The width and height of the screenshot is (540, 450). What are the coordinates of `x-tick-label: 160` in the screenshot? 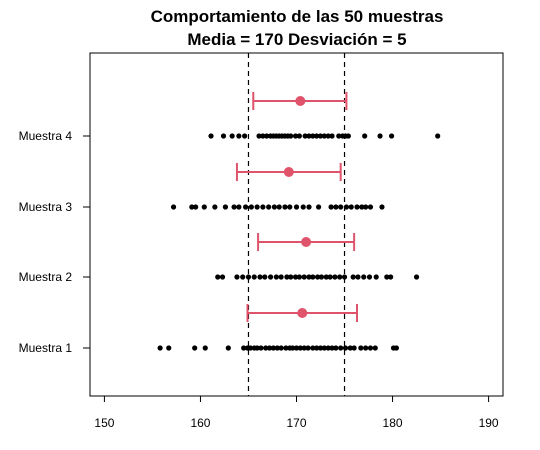 It's located at (200, 423).